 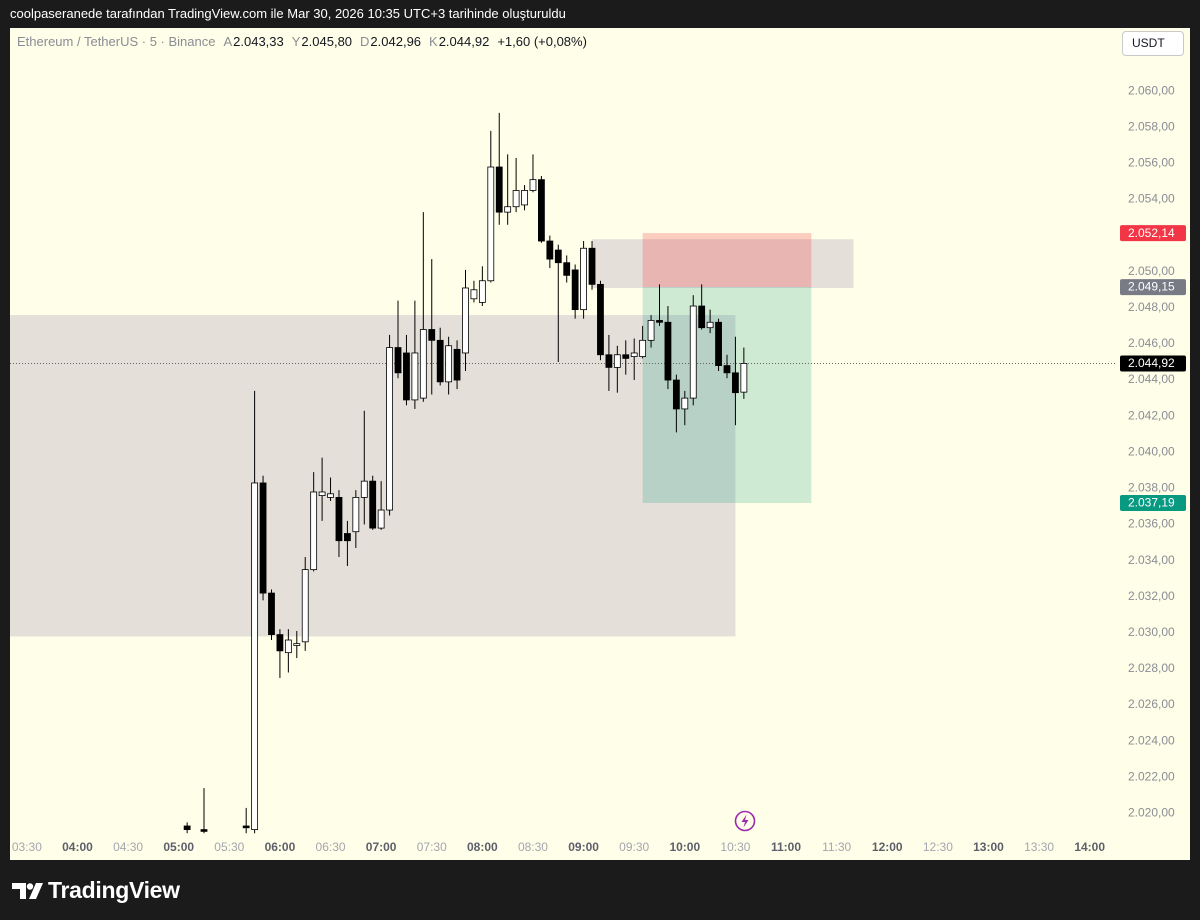 I want to click on x-tick-label: 12:00, so click(x=887, y=847).